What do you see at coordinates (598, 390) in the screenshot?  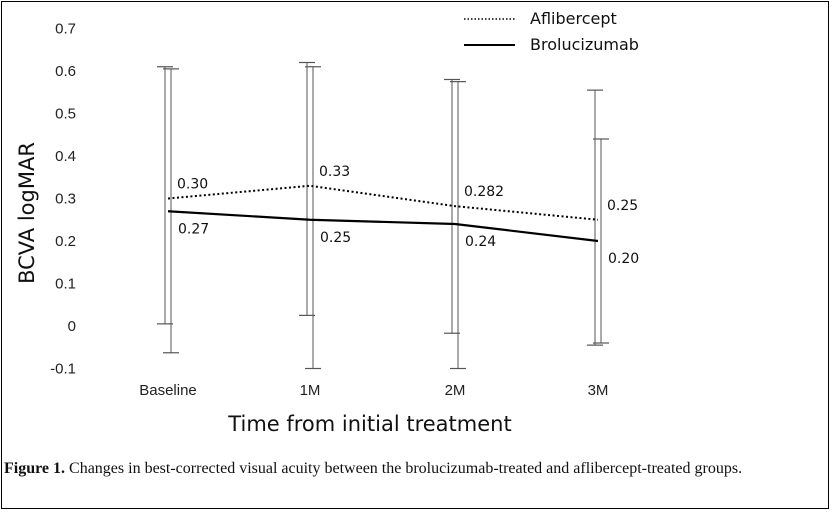 I see `x-tick-label: 3M` at bounding box center [598, 390].